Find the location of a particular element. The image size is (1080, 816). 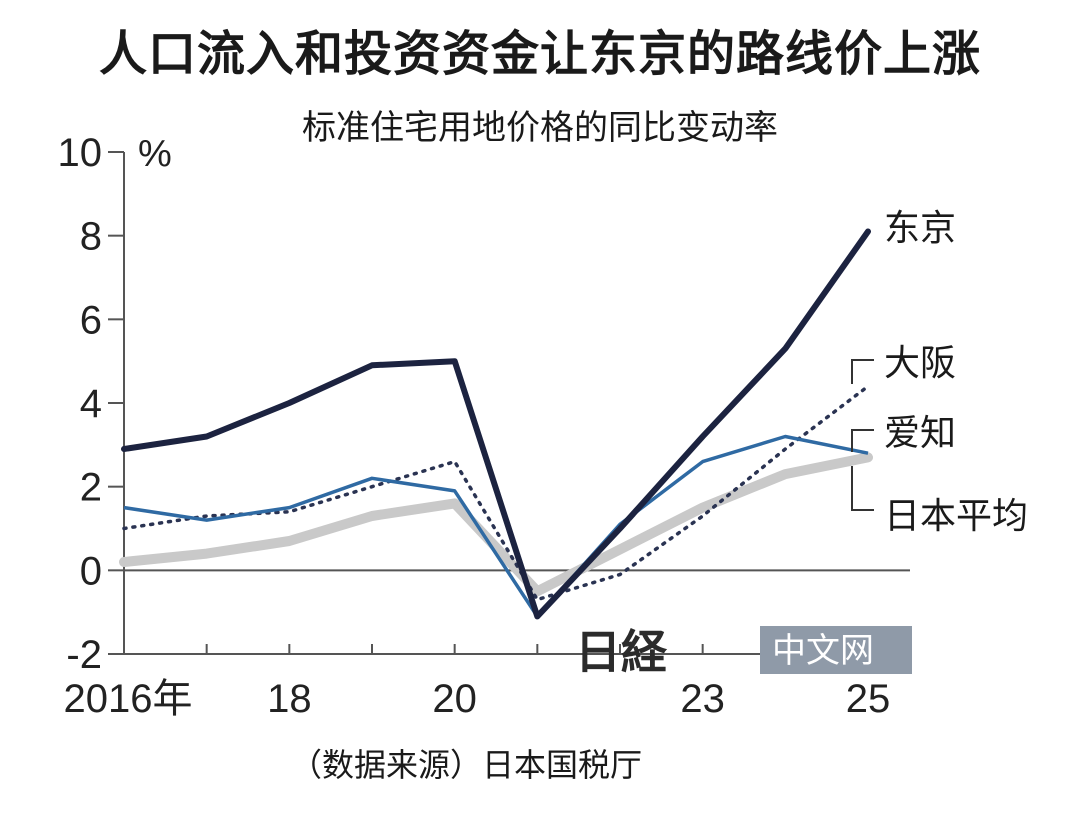

series-label: 爱知 is located at coordinates (920, 433).